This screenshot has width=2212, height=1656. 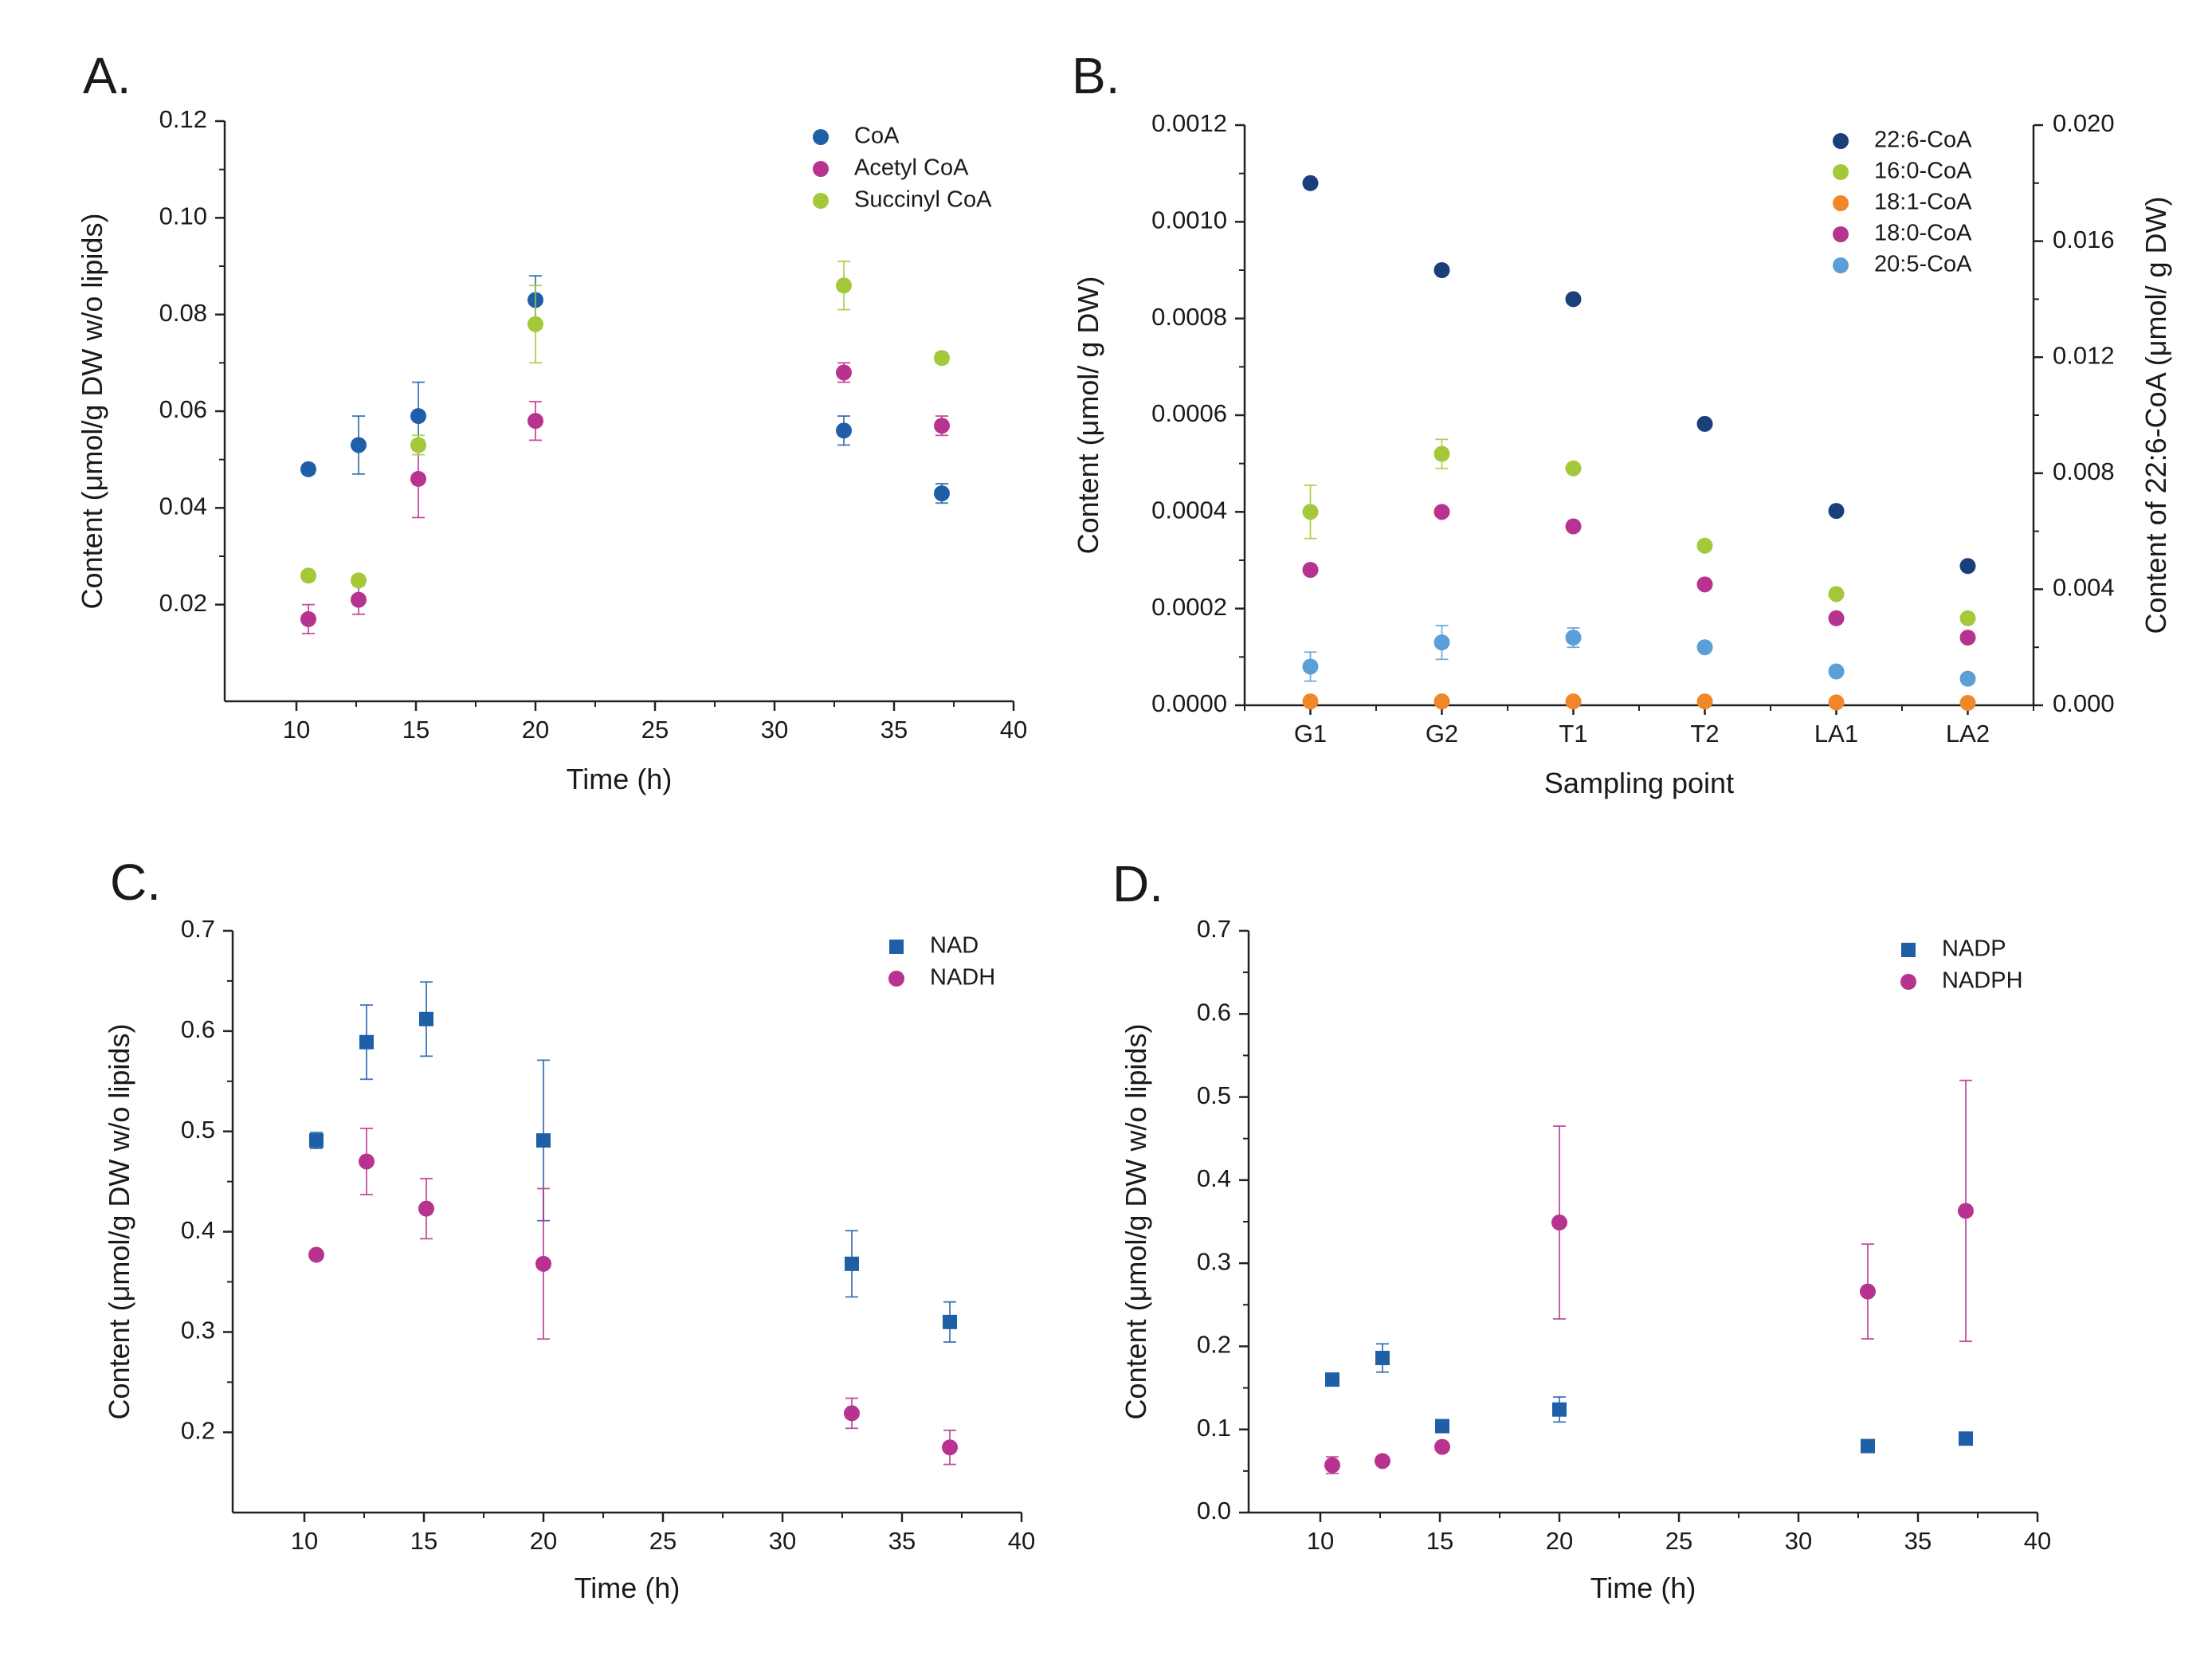 I want to click on legend-entry: 16:0-CoA, so click(x=1903, y=171).